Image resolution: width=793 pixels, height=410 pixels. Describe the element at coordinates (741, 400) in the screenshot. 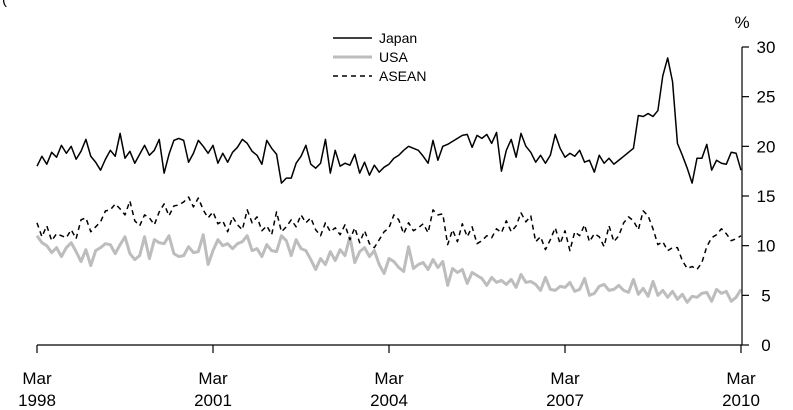

I see `x-tick-label-year: 2010` at that location.